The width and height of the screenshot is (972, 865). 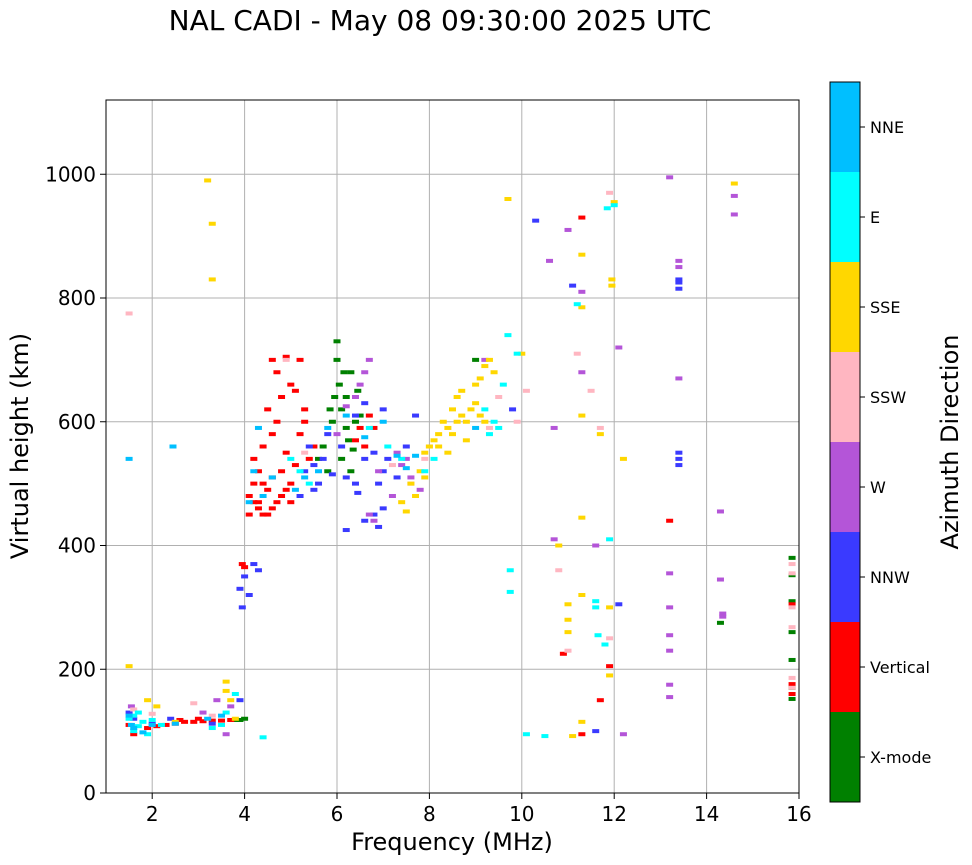 I want to click on x-tick-label: 16, so click(x=798, y=814).